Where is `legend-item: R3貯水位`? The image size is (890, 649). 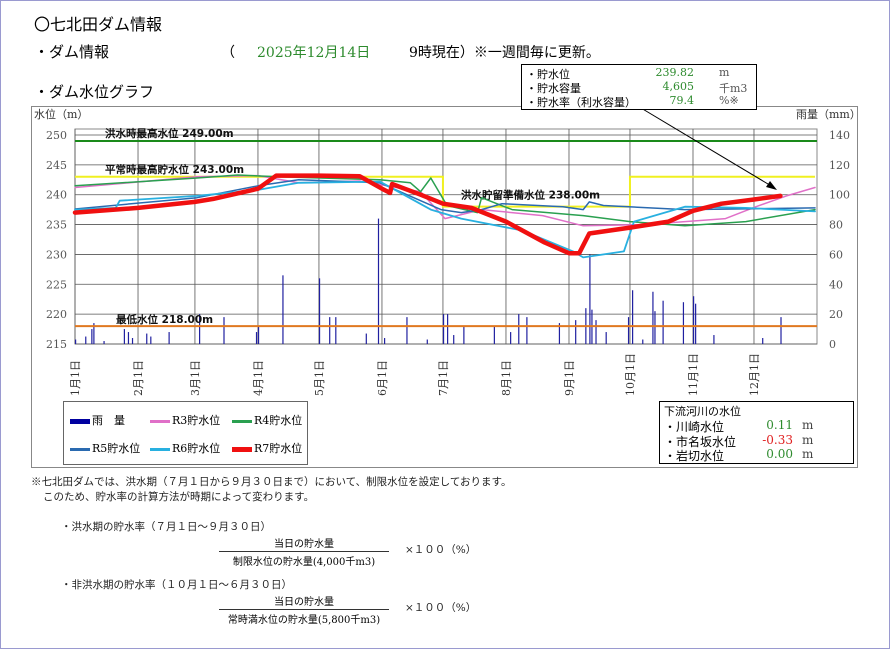 legend-item: R3貯水位 is located at coordinates (185, 419).